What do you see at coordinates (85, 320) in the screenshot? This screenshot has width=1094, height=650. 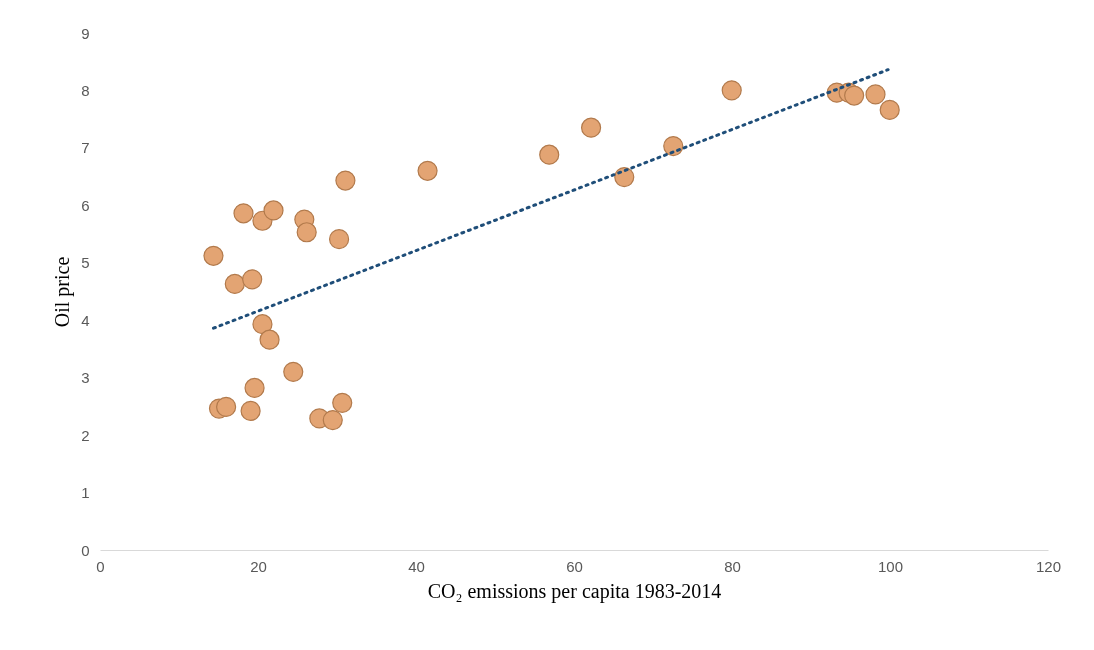 I see `y-tick-label: 4` at bounding box center [85, 320].